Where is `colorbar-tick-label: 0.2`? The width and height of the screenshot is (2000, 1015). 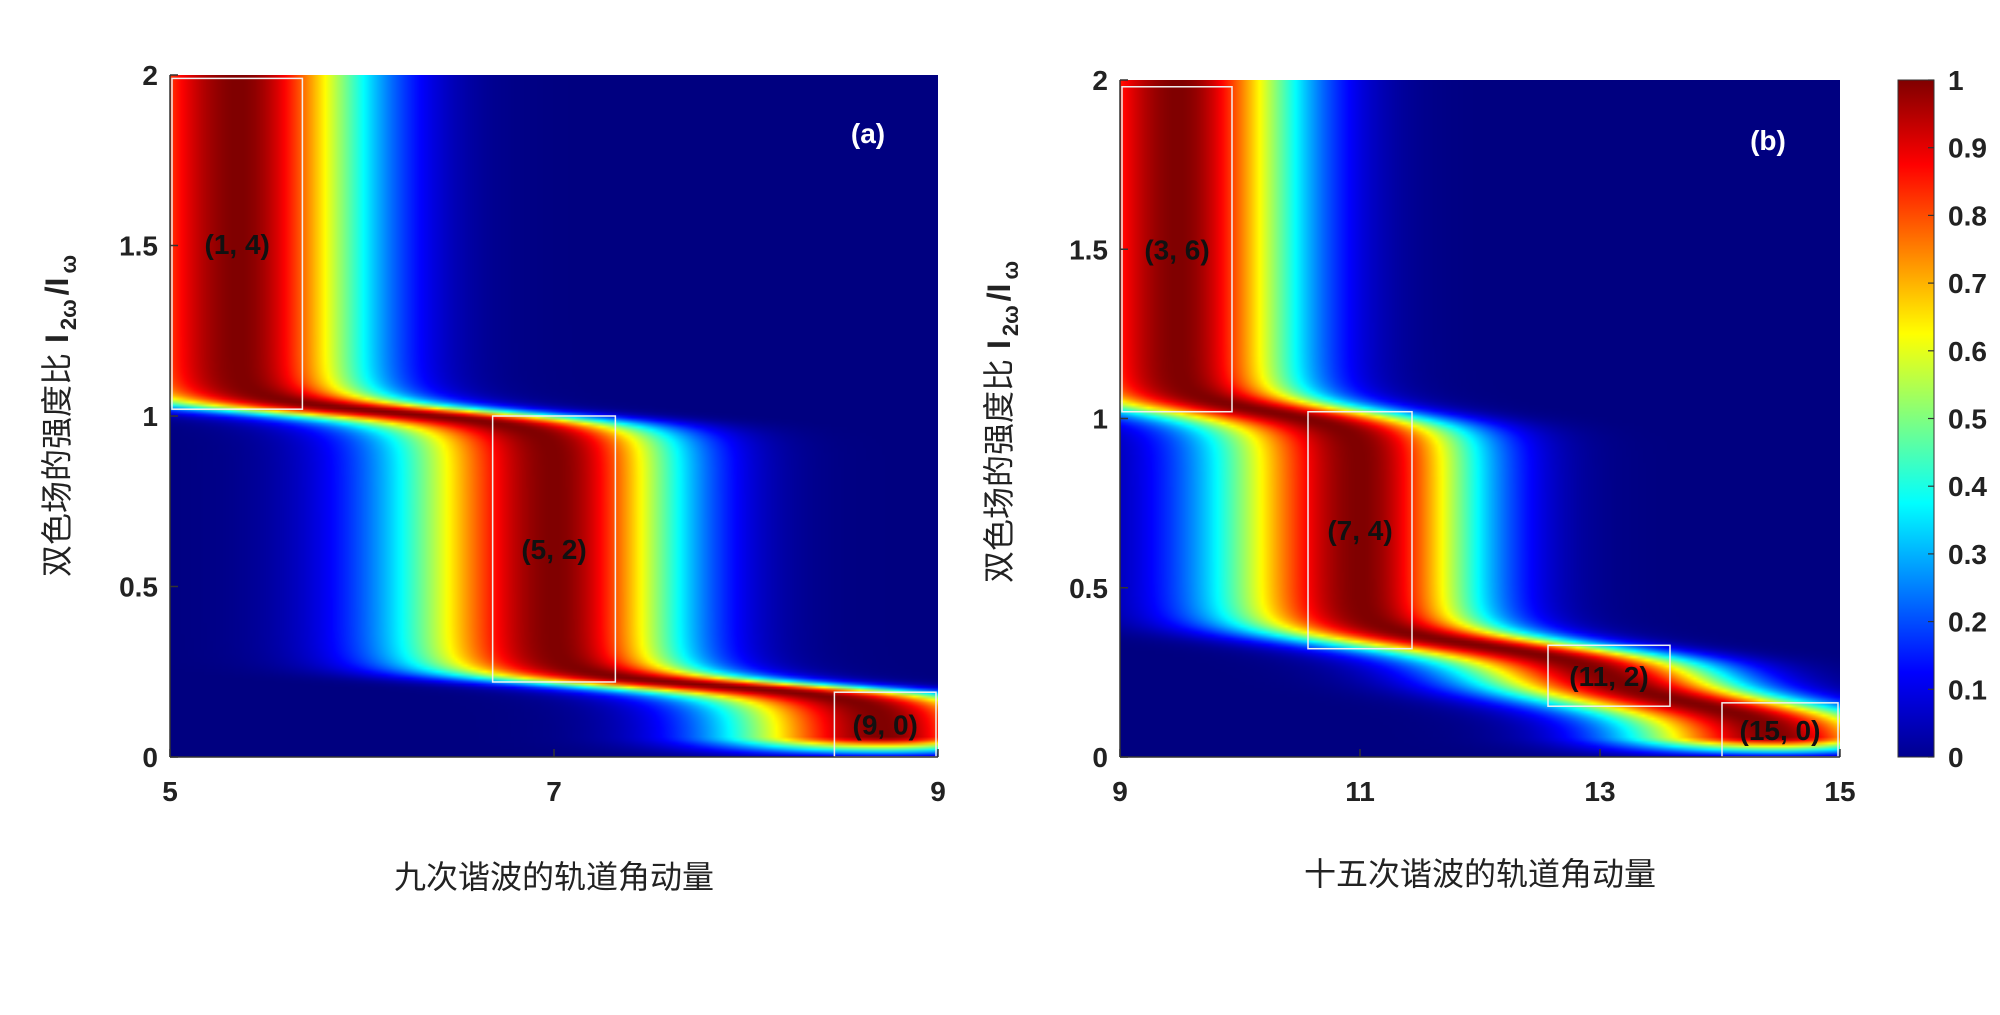 colorbar-tick-label: 0.2 is located at coordinates (1967, 622).